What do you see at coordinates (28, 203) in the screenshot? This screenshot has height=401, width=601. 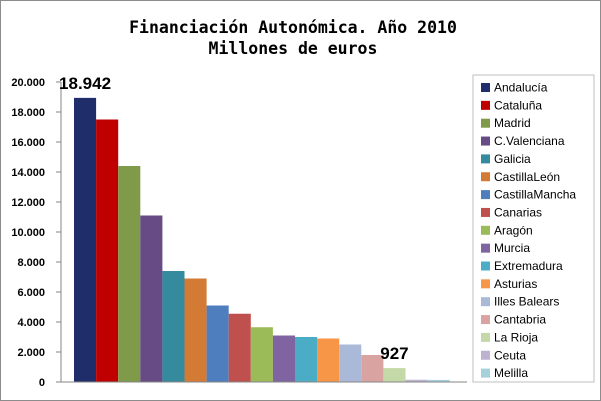 I see `y-tick-label: 12.000` at bounding box center [28, 203].